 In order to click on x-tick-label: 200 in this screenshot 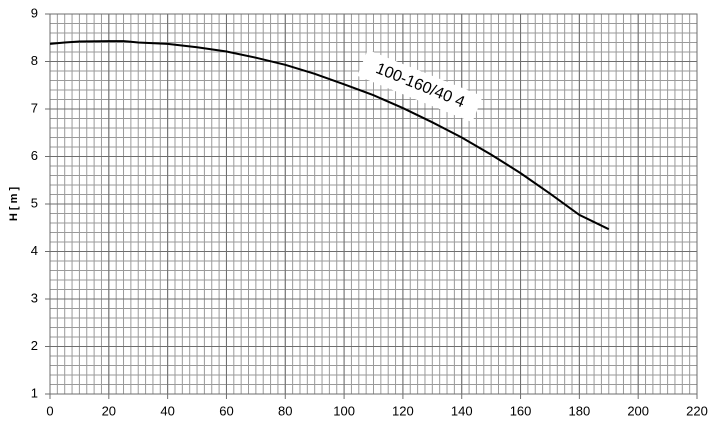, I will do `click(638, 410)`.